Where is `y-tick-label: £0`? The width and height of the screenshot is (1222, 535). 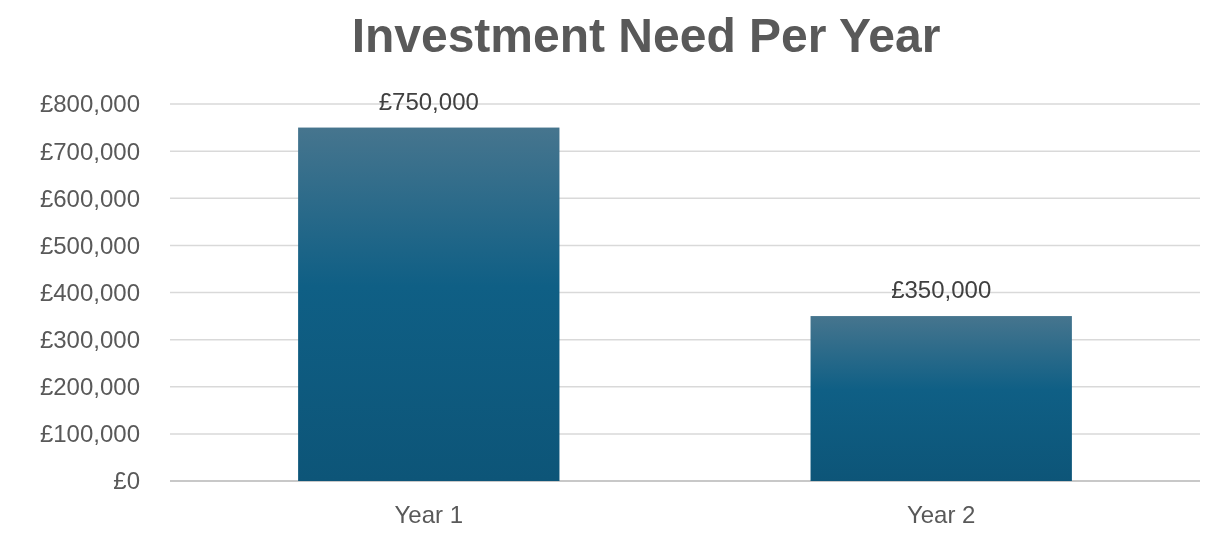
y-tick-label: £0 is located at coordinates (126, 481).